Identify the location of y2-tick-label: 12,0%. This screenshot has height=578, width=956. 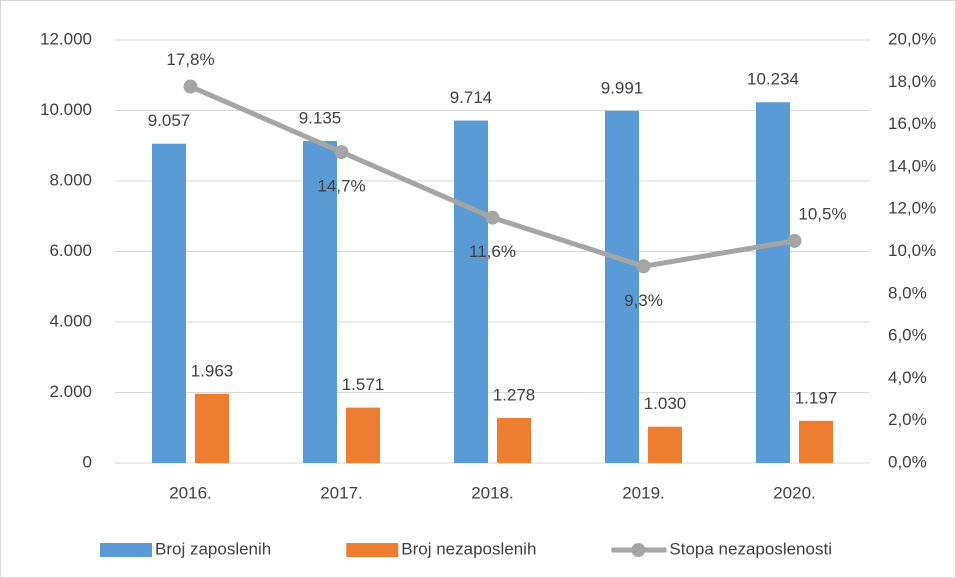
(912, 208).